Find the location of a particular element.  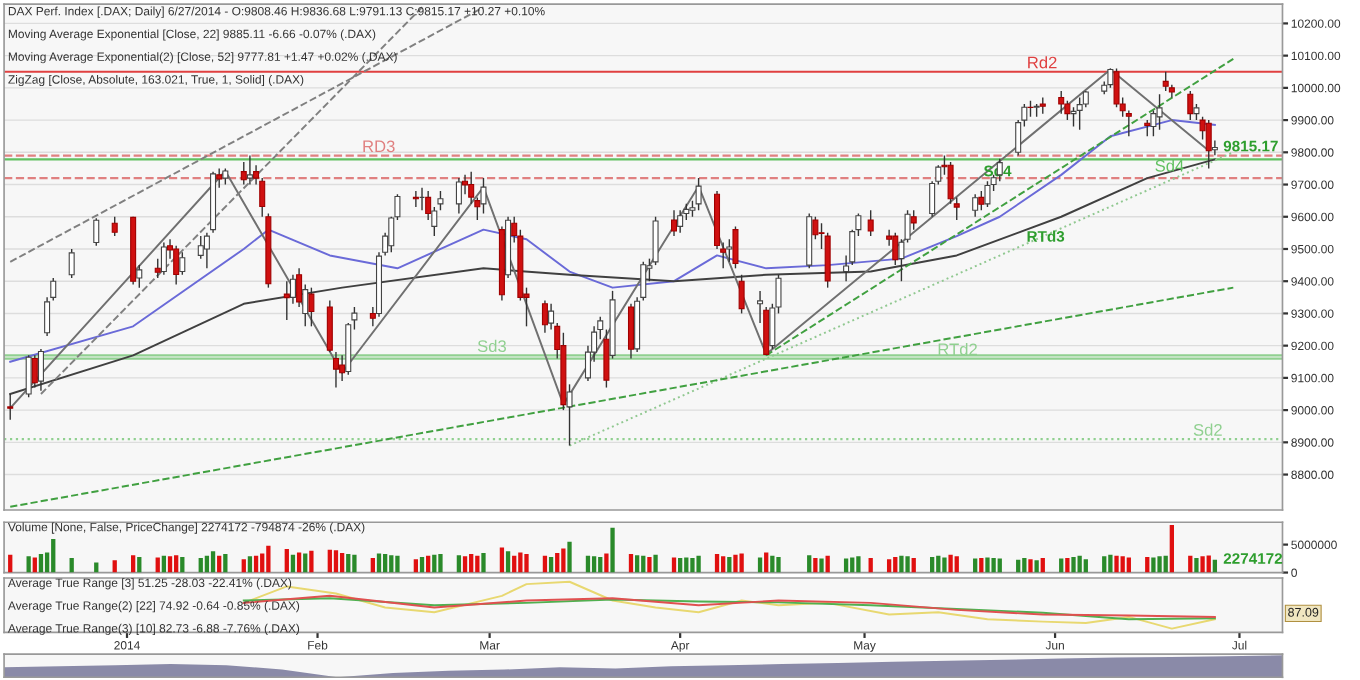

ref-line-label: Rd2 is located at coordinates (1042, 62).